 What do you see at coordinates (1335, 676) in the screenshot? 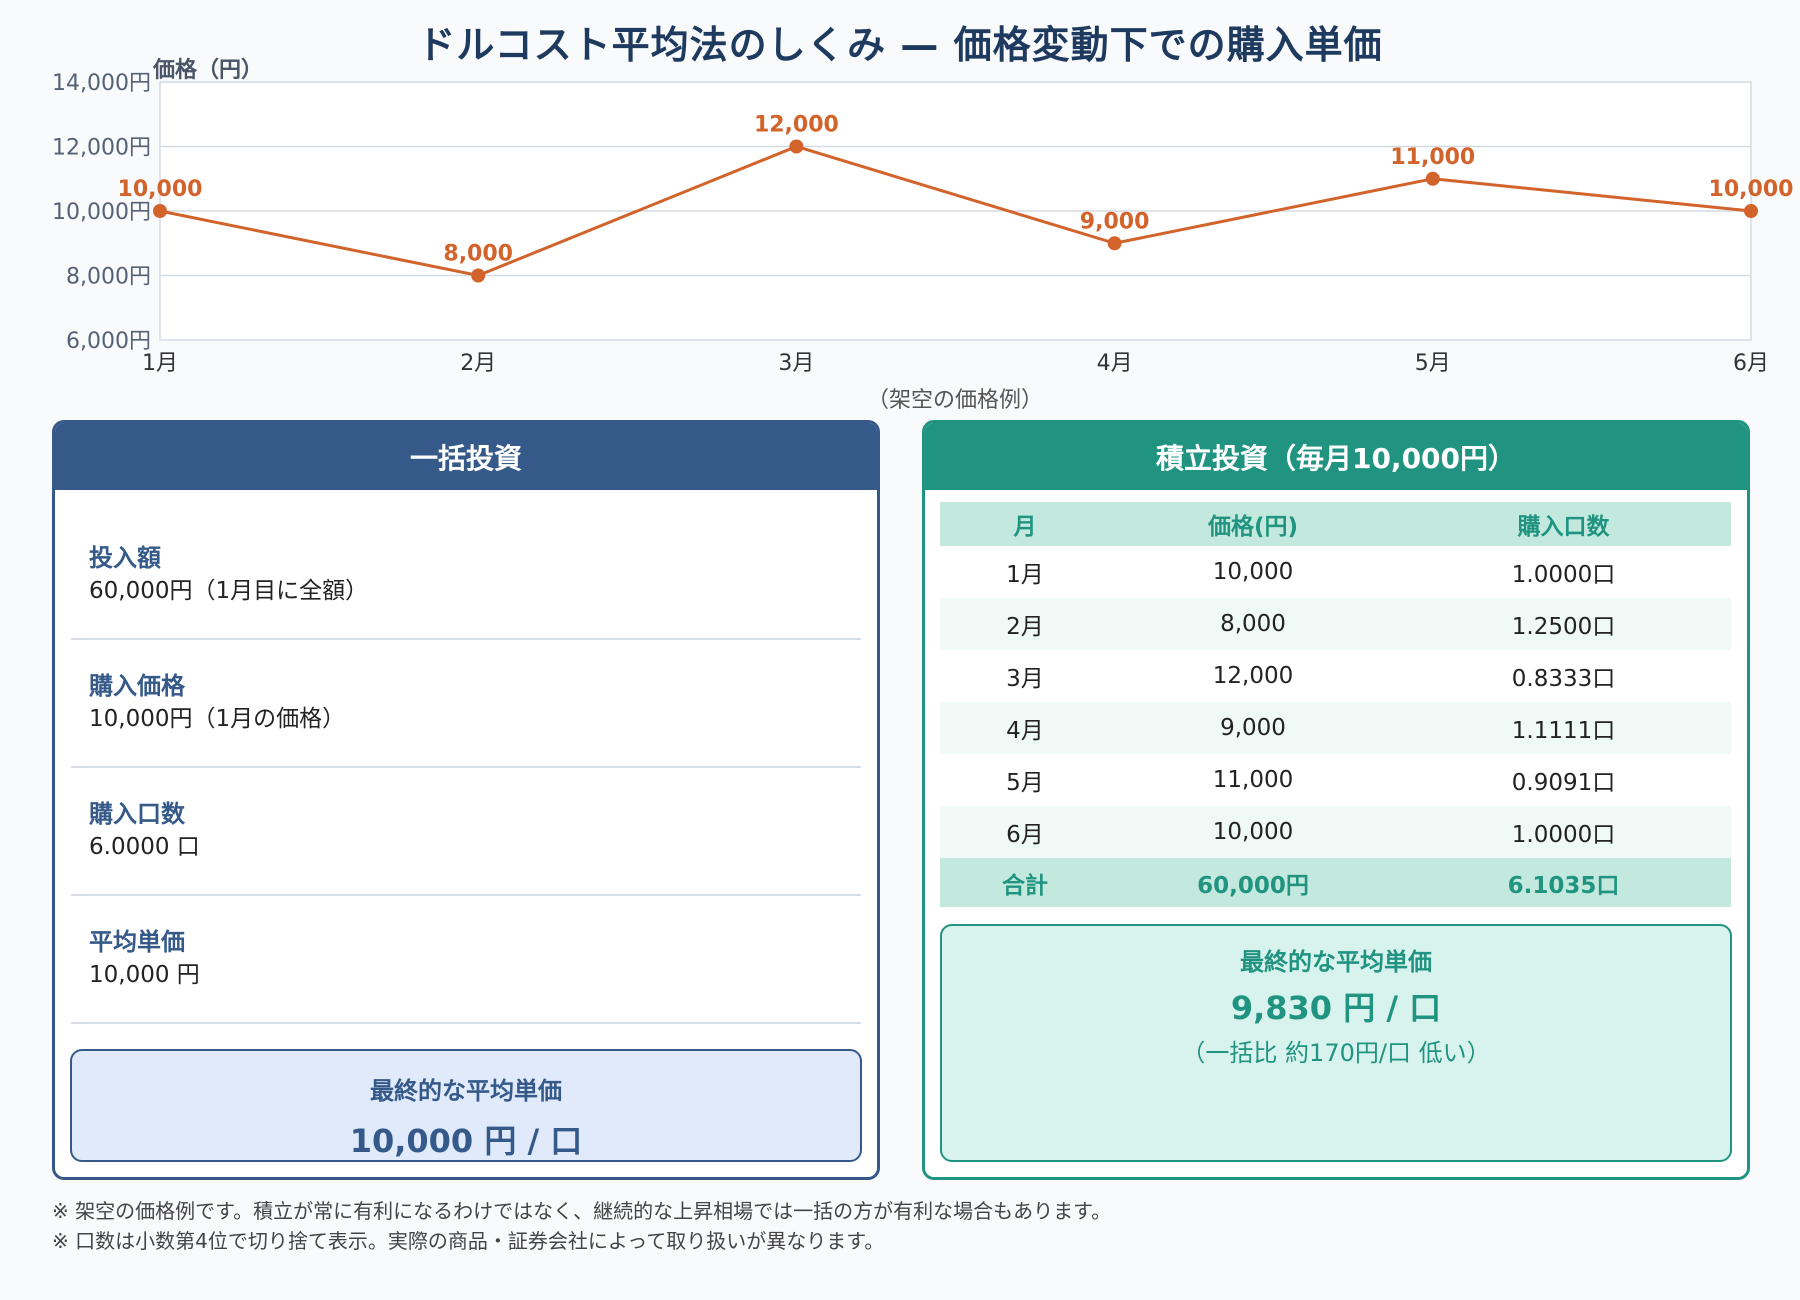
I see `table-row: 3月 12,000 0.8333口` at bounding box center [1335, 676].